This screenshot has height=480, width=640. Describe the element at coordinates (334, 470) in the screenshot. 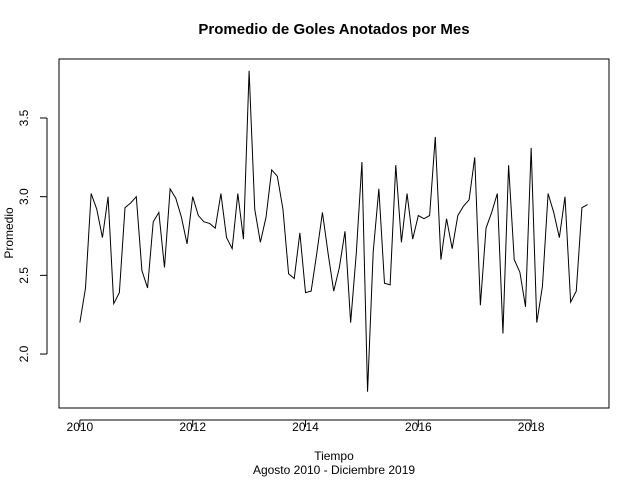

I see `chart-subtitle: Agosto 2010 - Diciembre 2019` at that location.